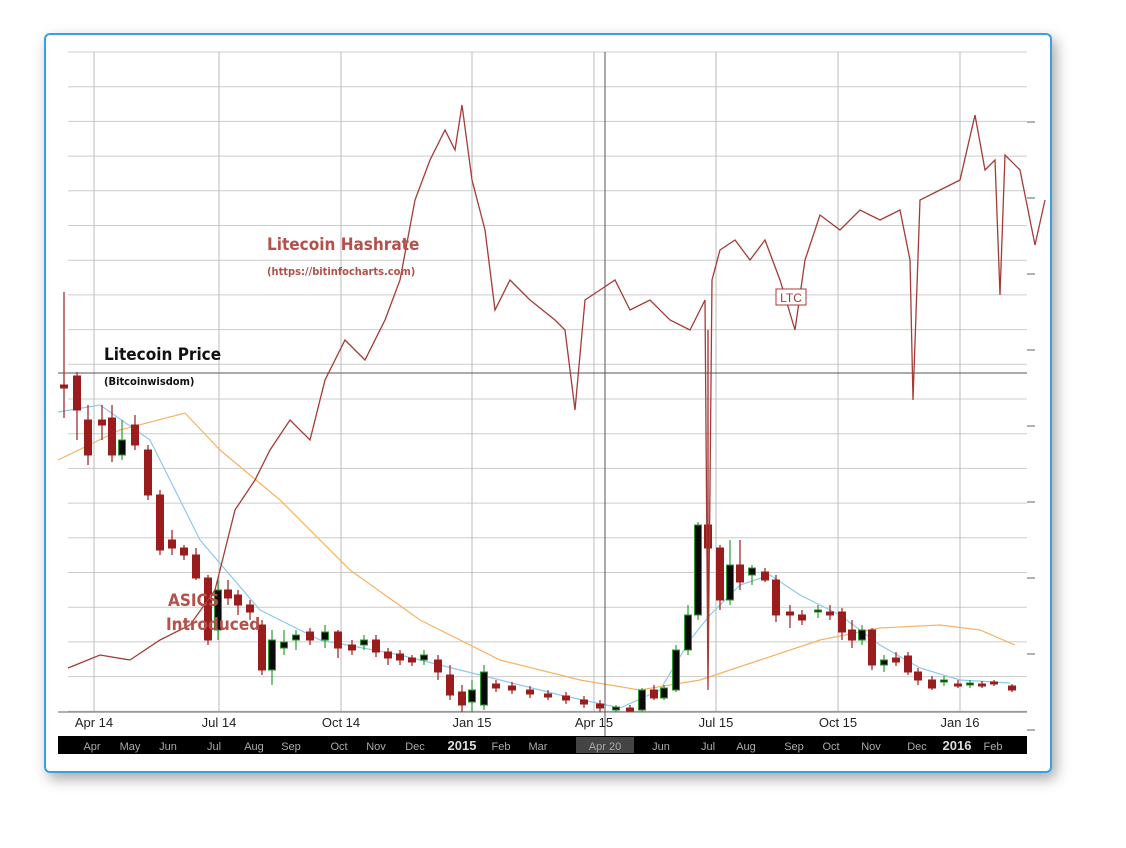  I want to click on cursor-date-box, so click(605, 745).